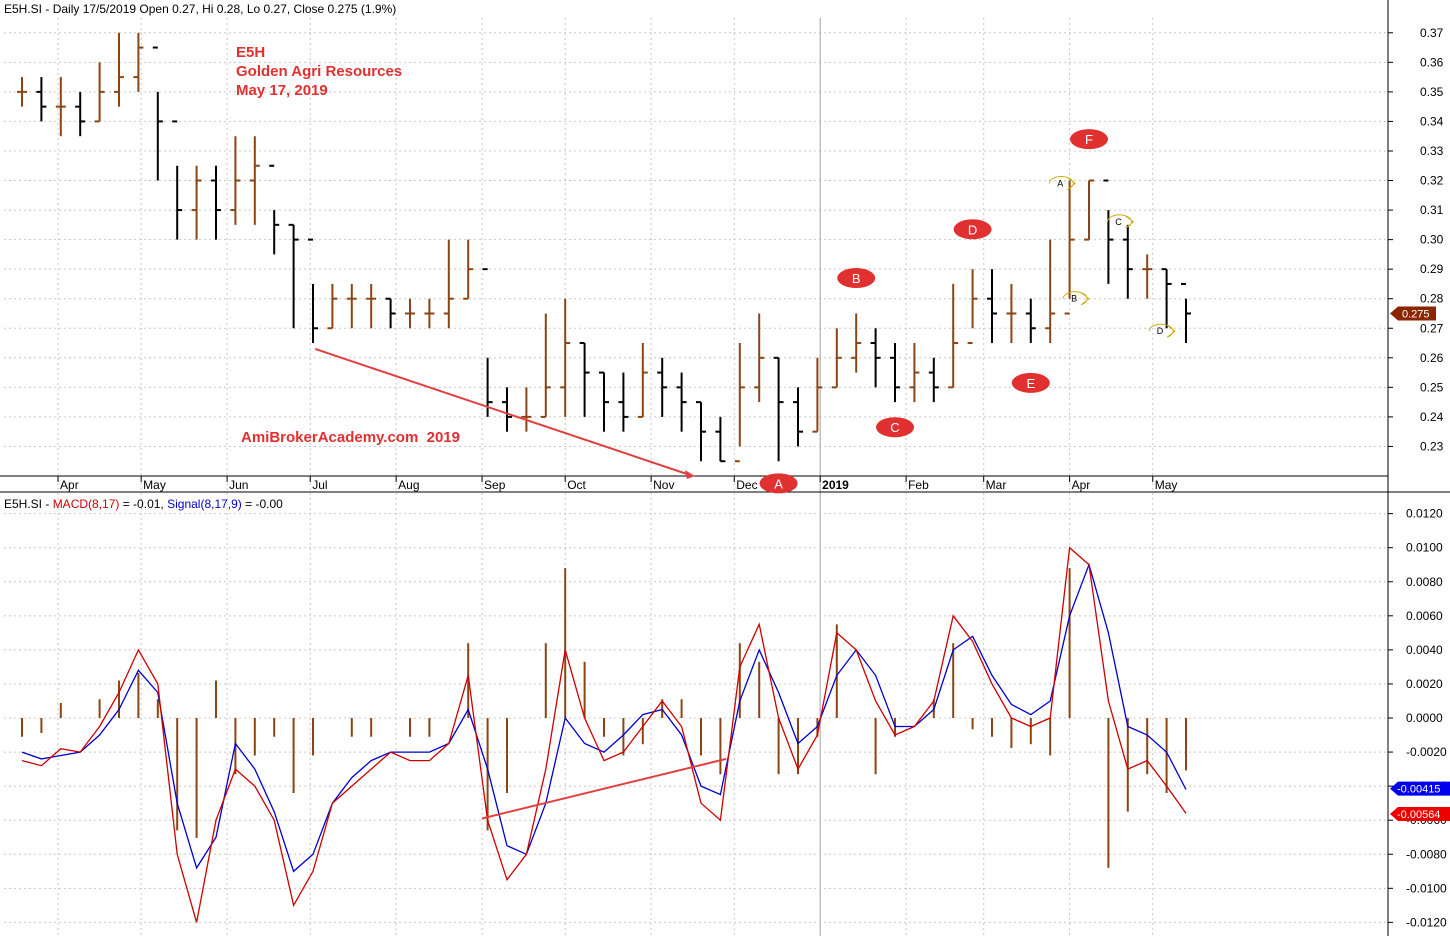 The image size is (1450, 941). What do you see at coordinates (282, 90) in the screenshot?
I see `annotation-date: May 17, 2019` at bounding box center [282, 90].